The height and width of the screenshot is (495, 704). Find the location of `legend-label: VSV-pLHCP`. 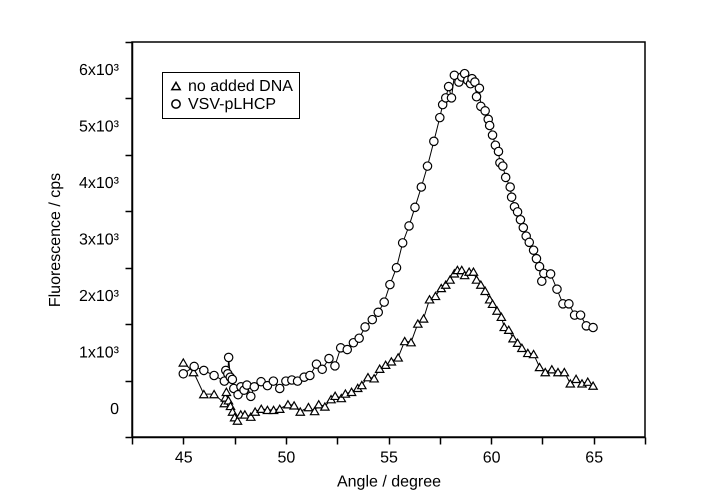

legend-label: VSV-pLHCP is located at coordinates (232, 104).